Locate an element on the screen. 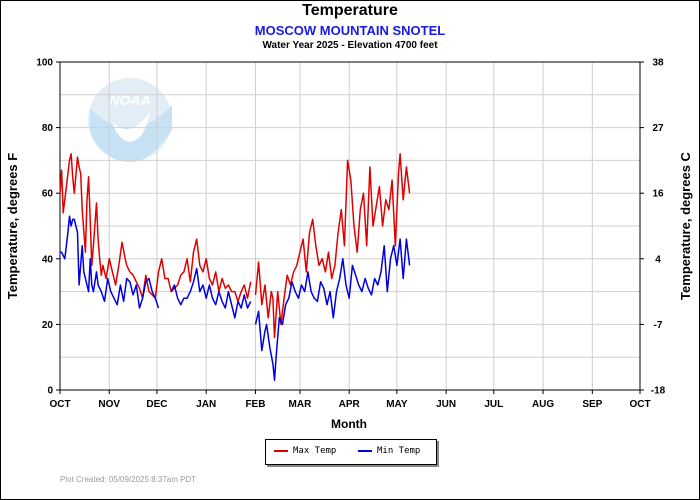 The image size is (700, 500). y-tick-label-right: 16 is located at coordinates (658, 194).